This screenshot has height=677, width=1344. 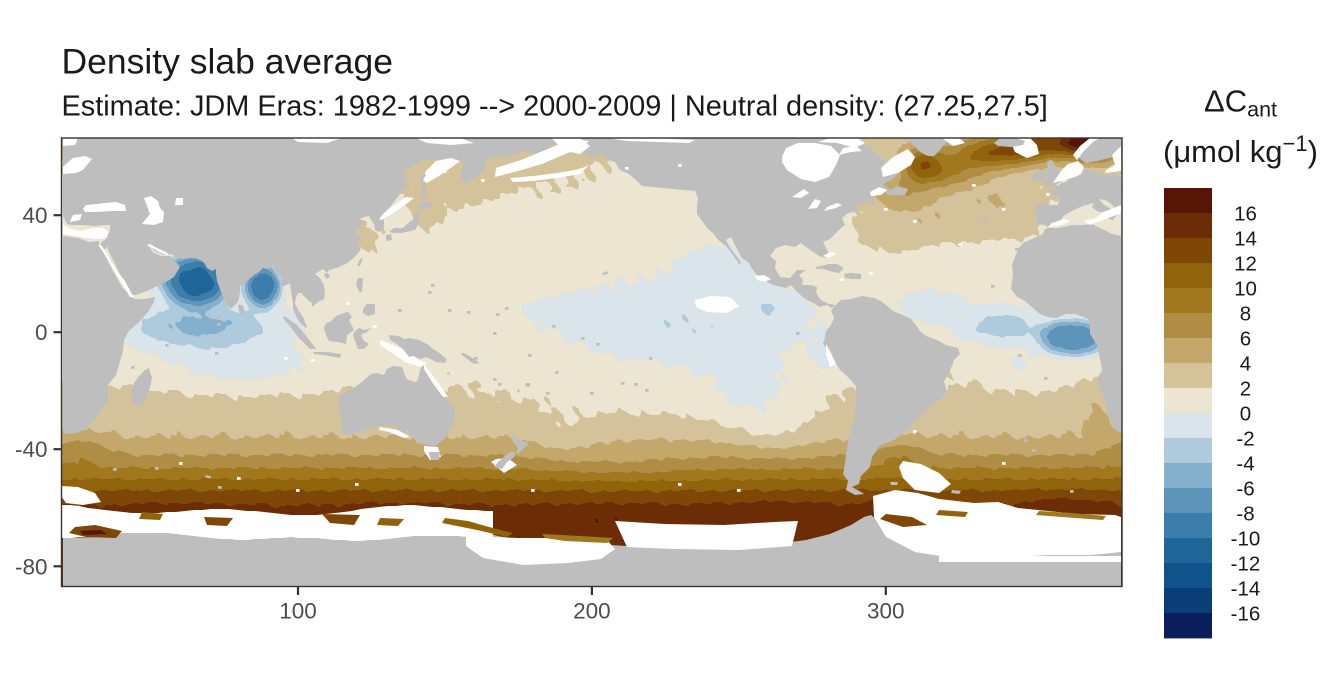 I want to click on svg-text: -6, so click(x=1245, y=488).